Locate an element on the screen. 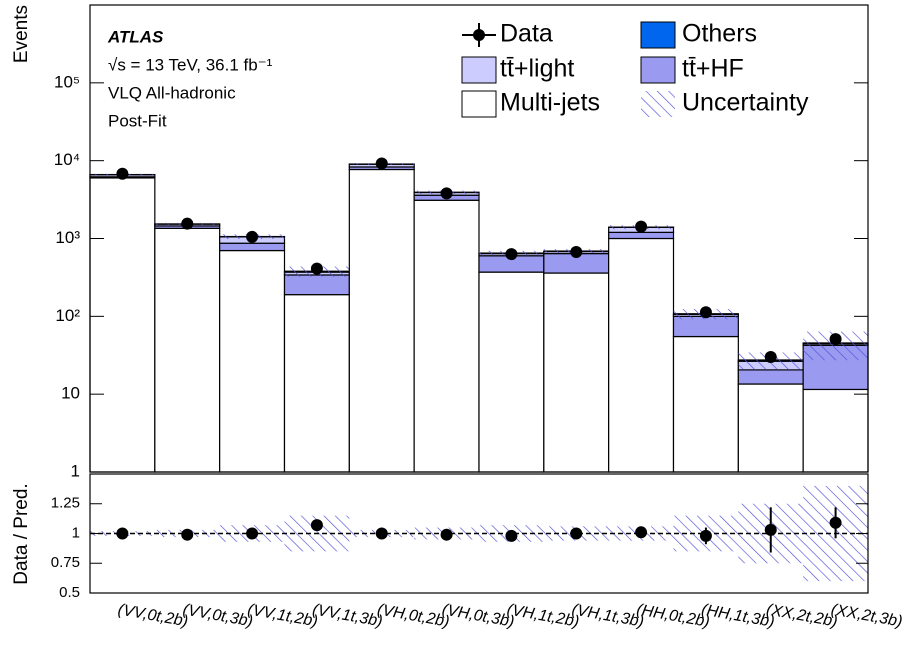  ratio-tick-label: 1.25 is located at coordinates (65, 503).